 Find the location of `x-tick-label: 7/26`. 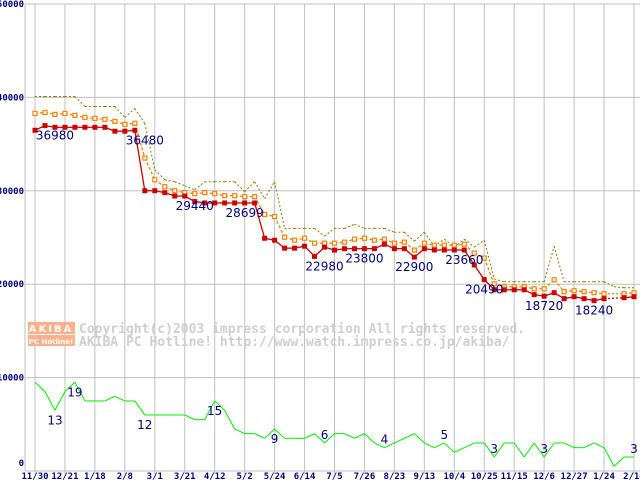

x-tick-label: 7/26 is located at coordinates (365, 476).